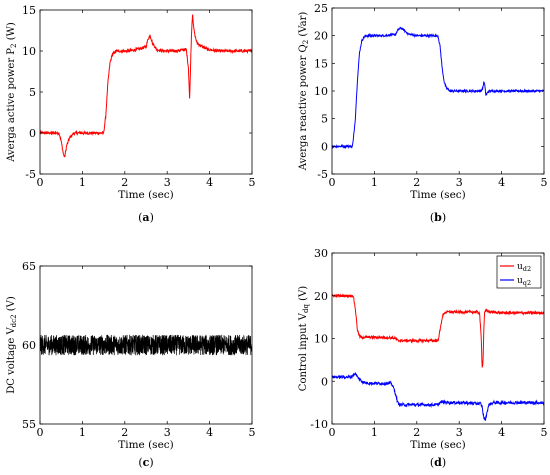 Image resolution: width=550 pixels, height=475 pixels. What do you see at coordinates (324, 381) in the screenshot?
I see `y-tick-label-d-1: 0` at bounding box center [324, 381].